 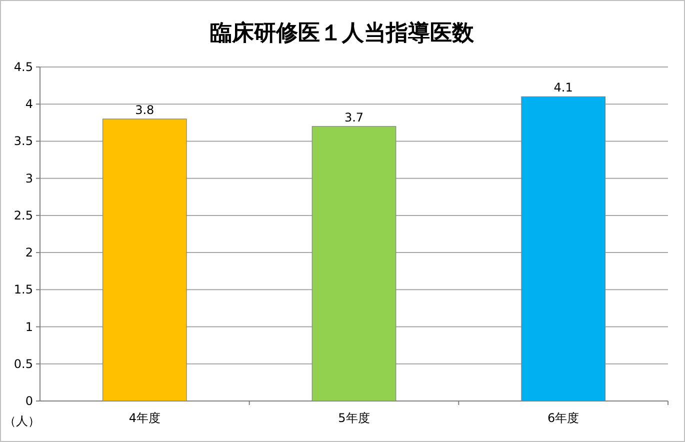 I want to click on y-axis-title: （人）, so click(x=22, y=421).